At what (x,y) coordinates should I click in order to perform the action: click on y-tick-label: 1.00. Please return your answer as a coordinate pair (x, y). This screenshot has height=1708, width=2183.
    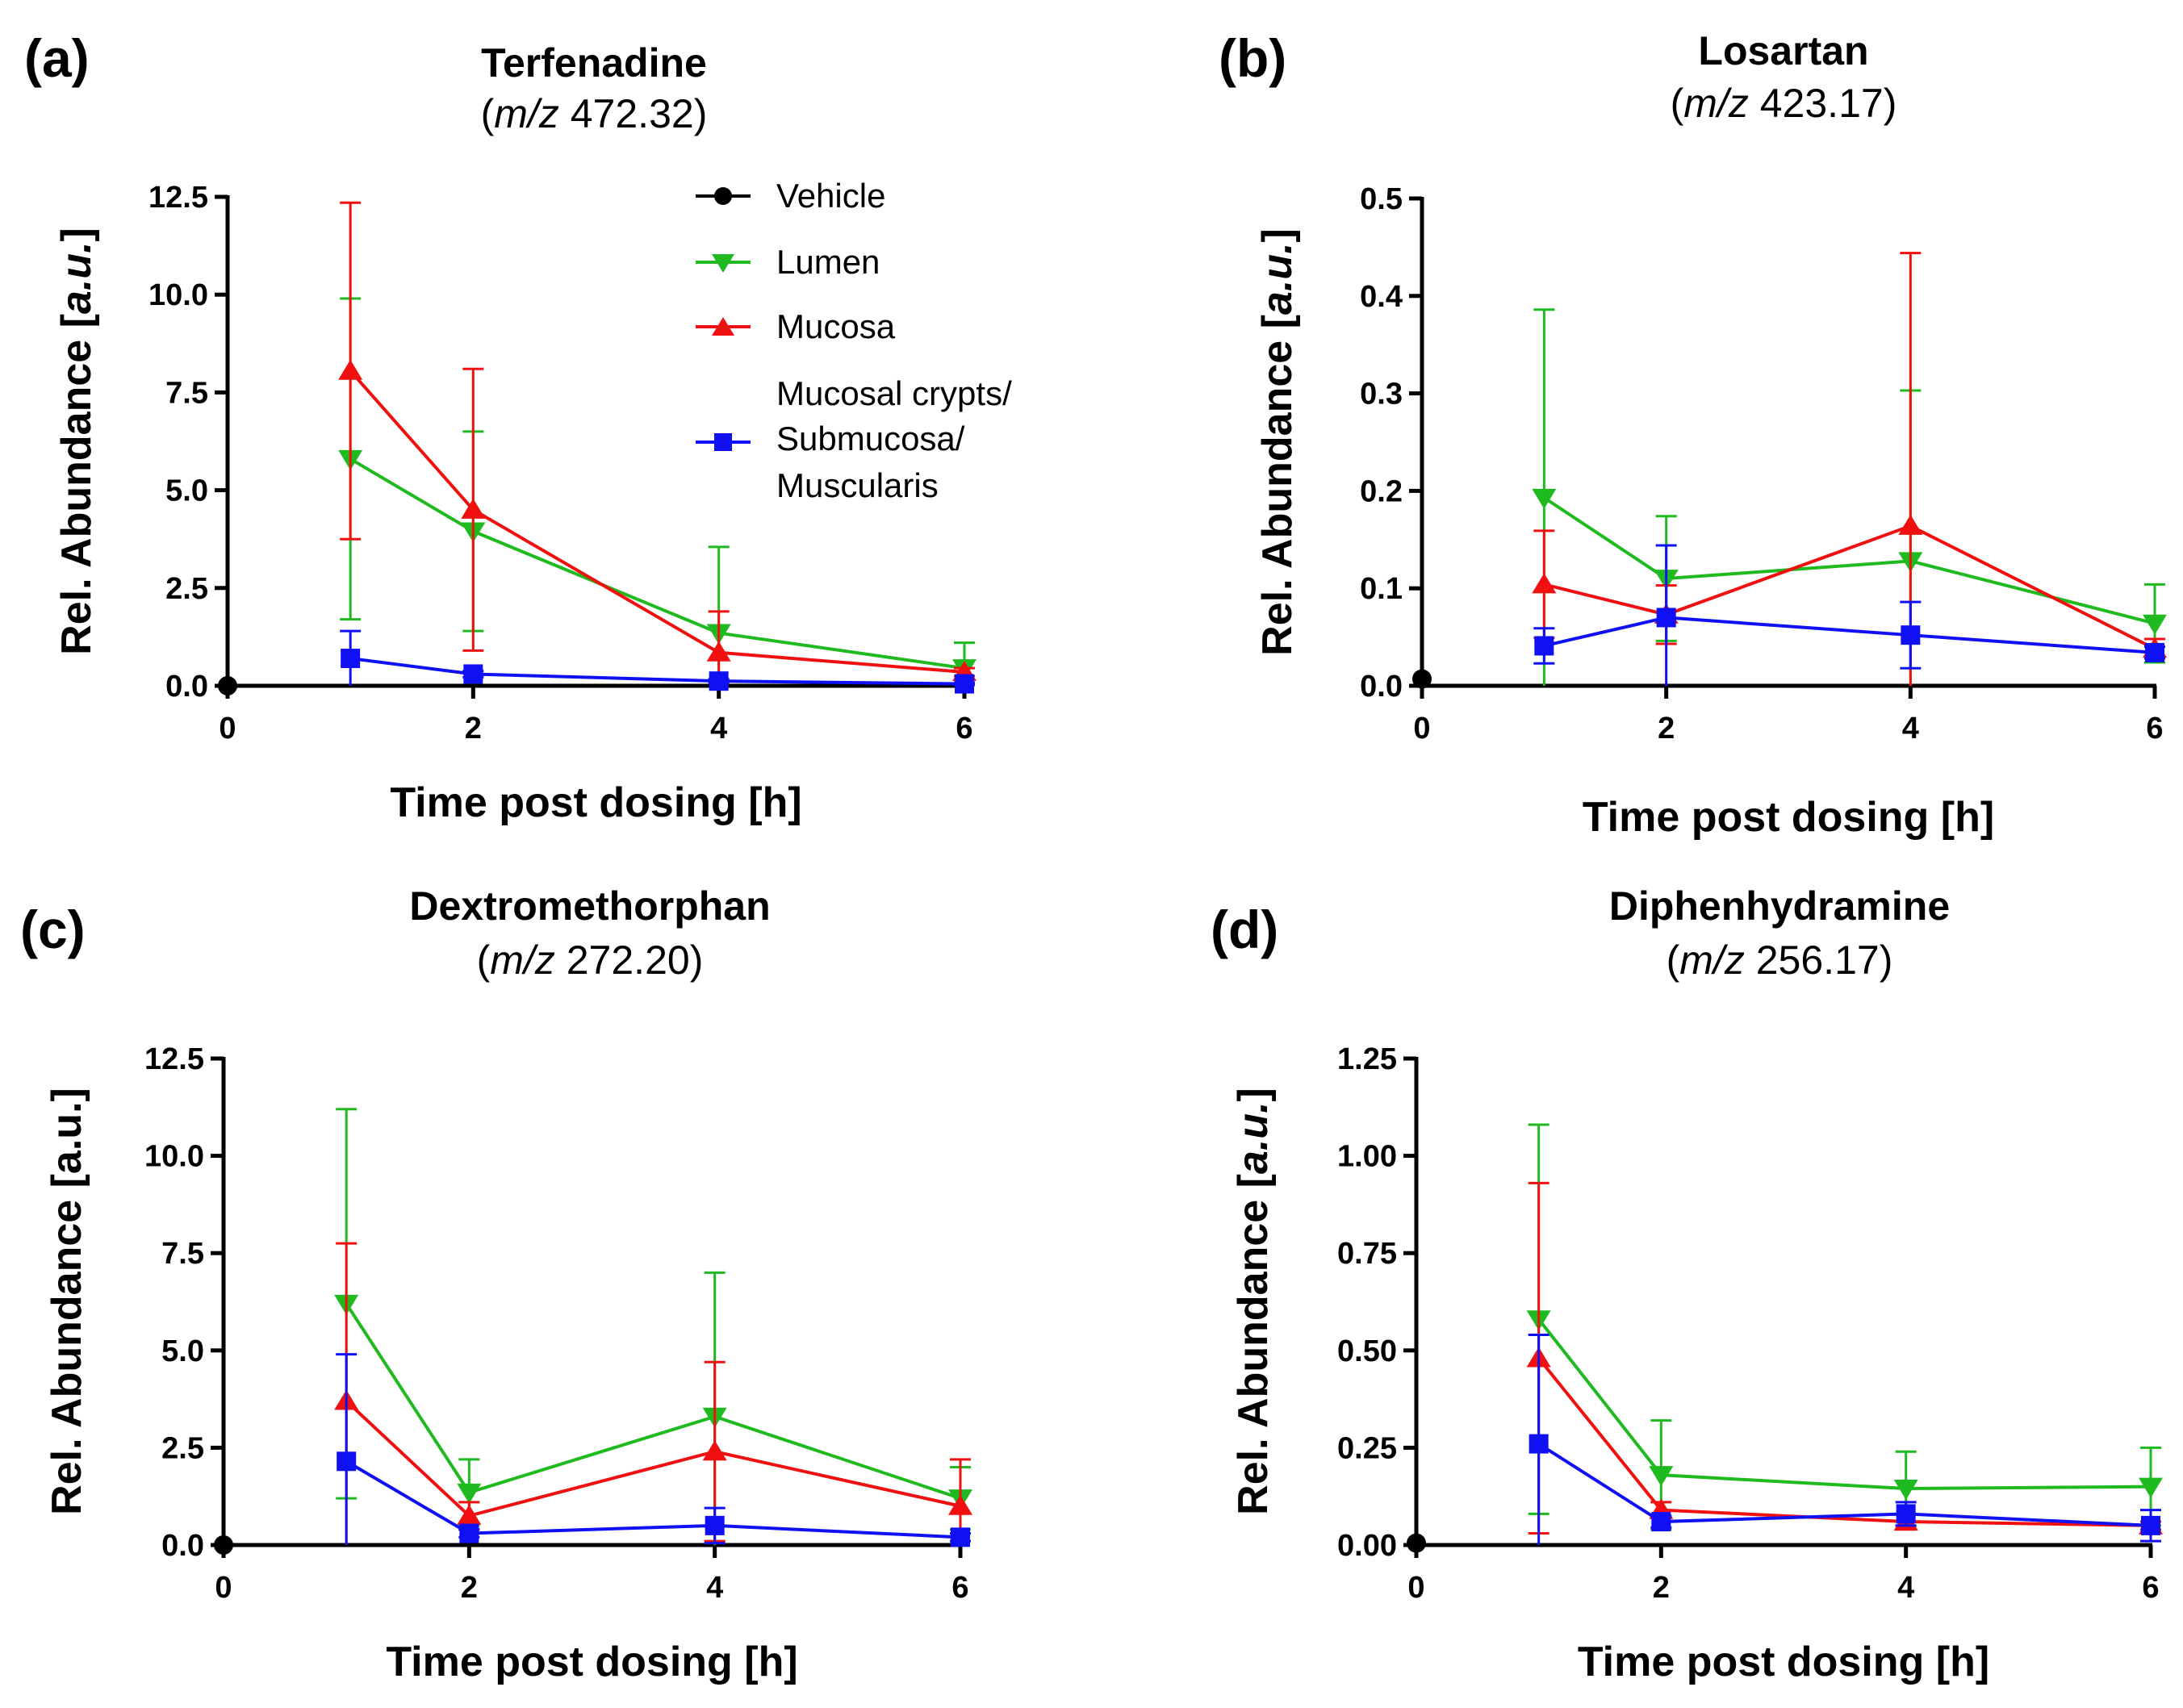
    Looking at the image, I should click on (1367, 1157).